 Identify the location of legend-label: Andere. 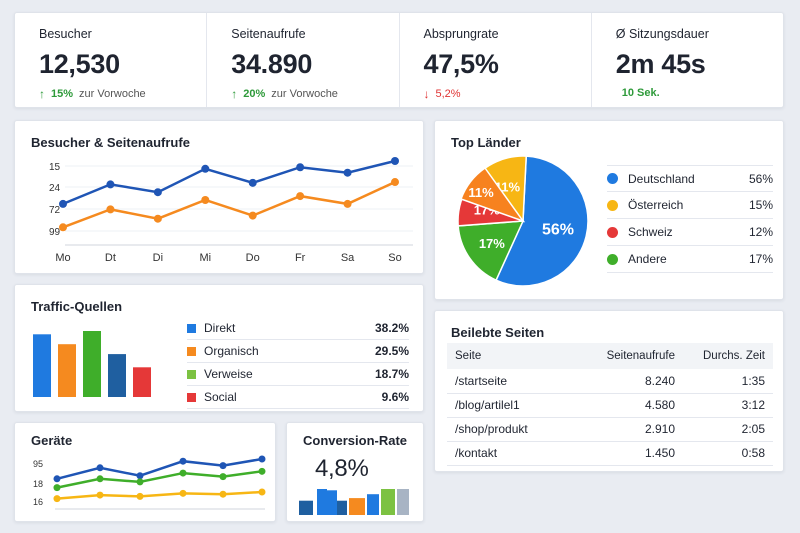
(647, 259).